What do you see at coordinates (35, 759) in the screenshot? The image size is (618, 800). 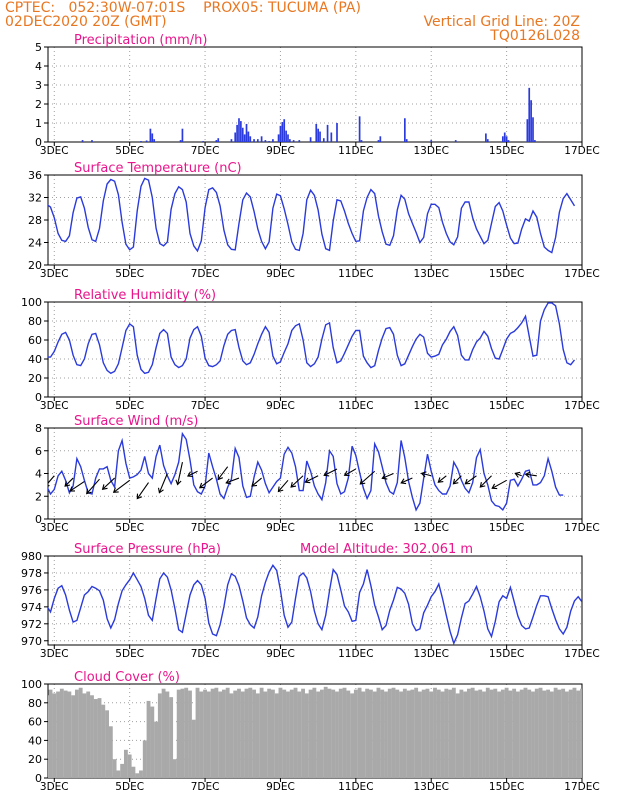 I see `cloud-ytick-label: 20` at bounding box center [35, 759].